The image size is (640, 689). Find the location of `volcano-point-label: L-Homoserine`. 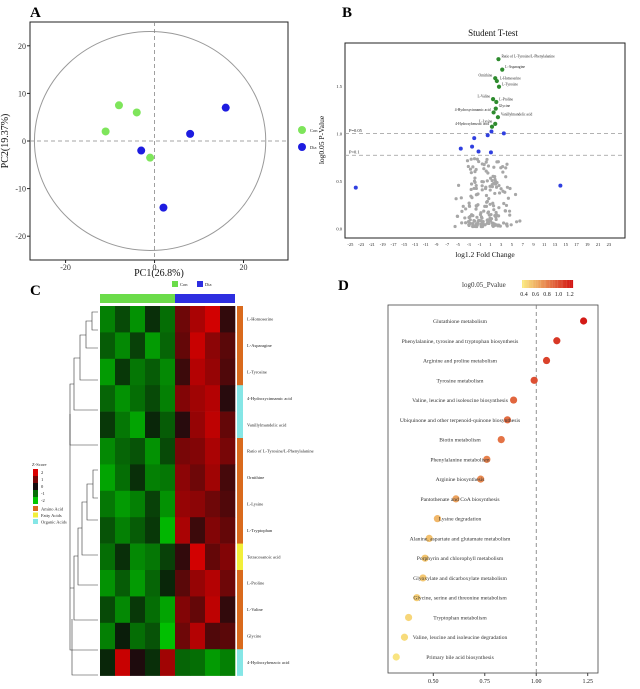

volcano-point-label: L-Homoserine is located at coordinates (510, 79).